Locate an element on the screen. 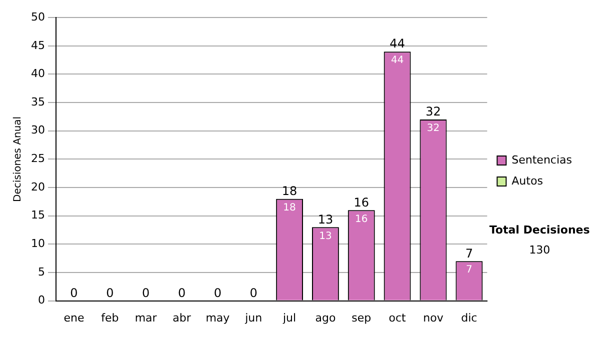  legend-label: Autos is located at coordinates (528, 181).